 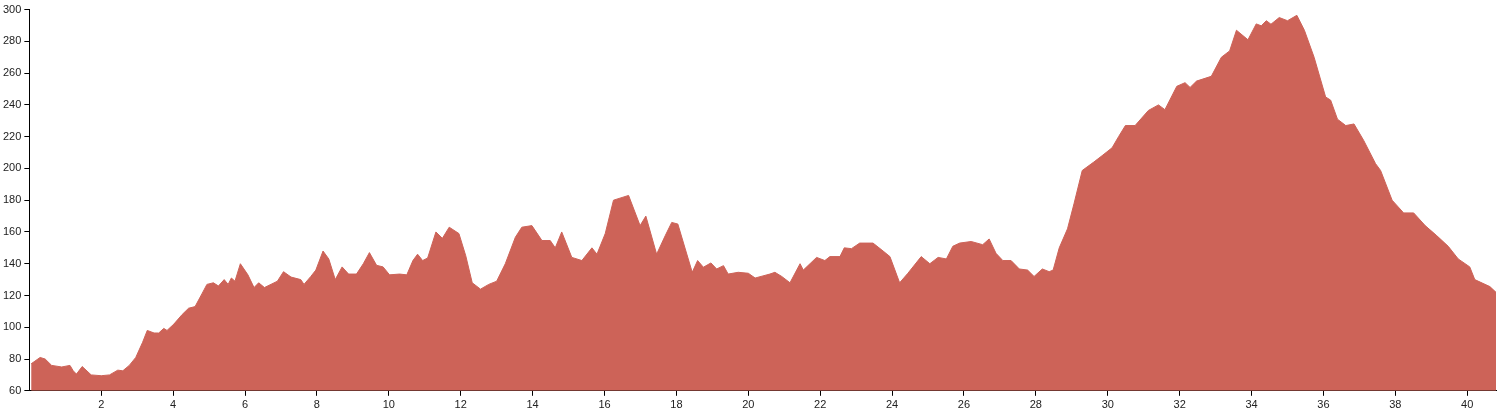 I want to click on x-tick-label: 8, so click(x=316, y=404).